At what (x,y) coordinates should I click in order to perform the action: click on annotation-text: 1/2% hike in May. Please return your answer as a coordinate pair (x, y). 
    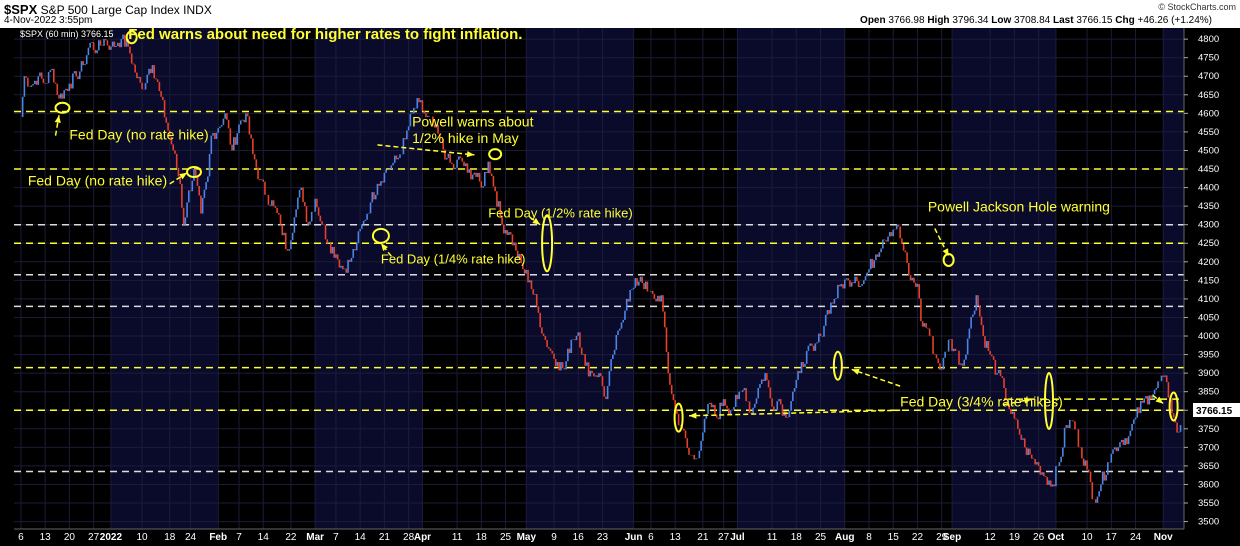
    Looking at the image, I should click on (465, 138).